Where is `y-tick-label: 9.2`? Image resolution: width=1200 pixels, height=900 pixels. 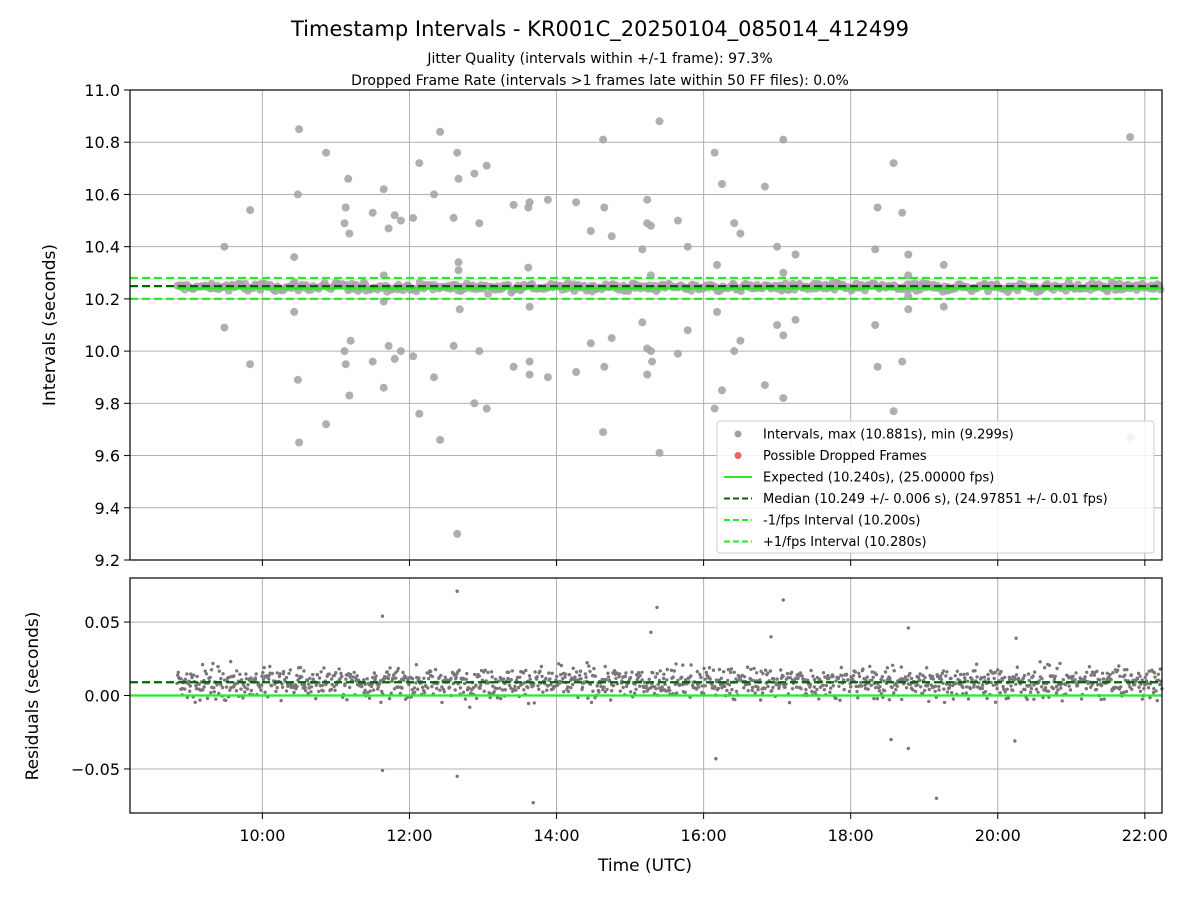
y-tick-label: 9.2 is located at coordinates (107, 560).